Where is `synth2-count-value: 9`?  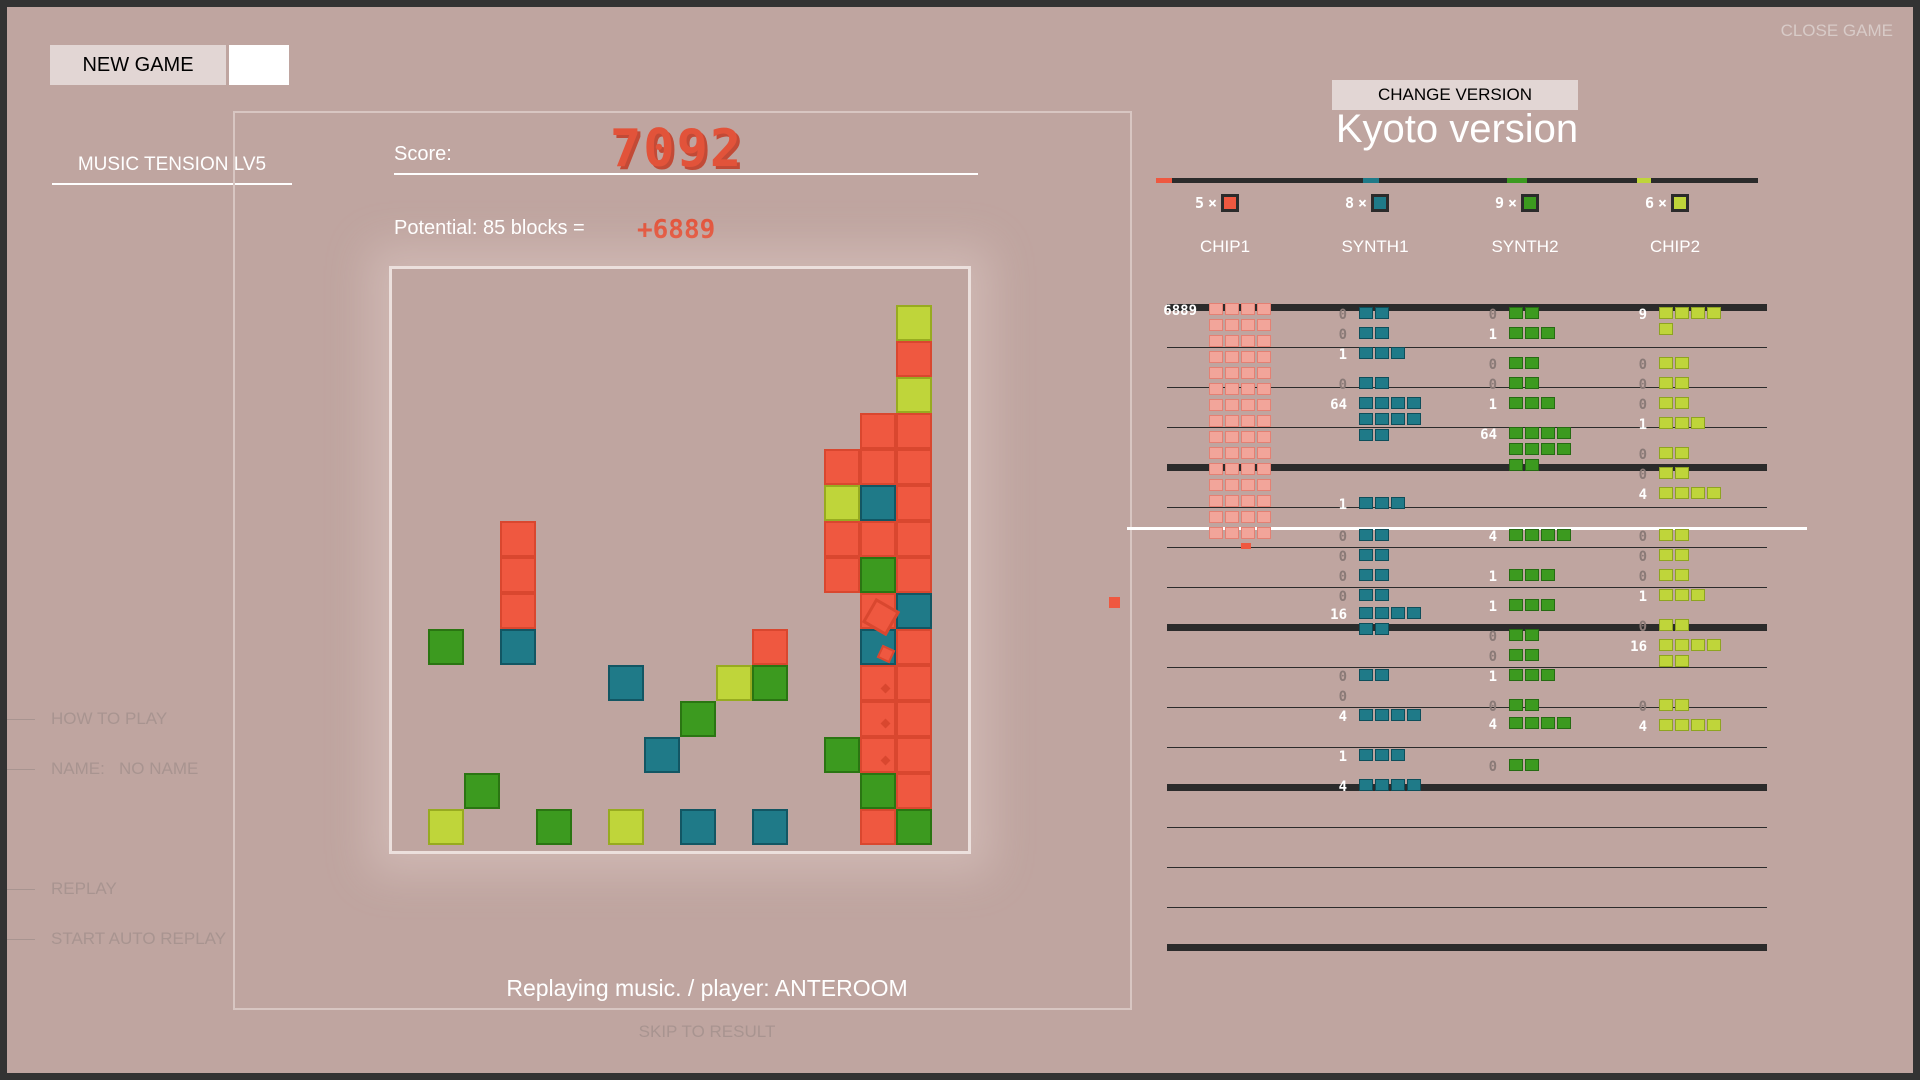
synth2-count-value: 9 is located at coordinates (1500, 203).